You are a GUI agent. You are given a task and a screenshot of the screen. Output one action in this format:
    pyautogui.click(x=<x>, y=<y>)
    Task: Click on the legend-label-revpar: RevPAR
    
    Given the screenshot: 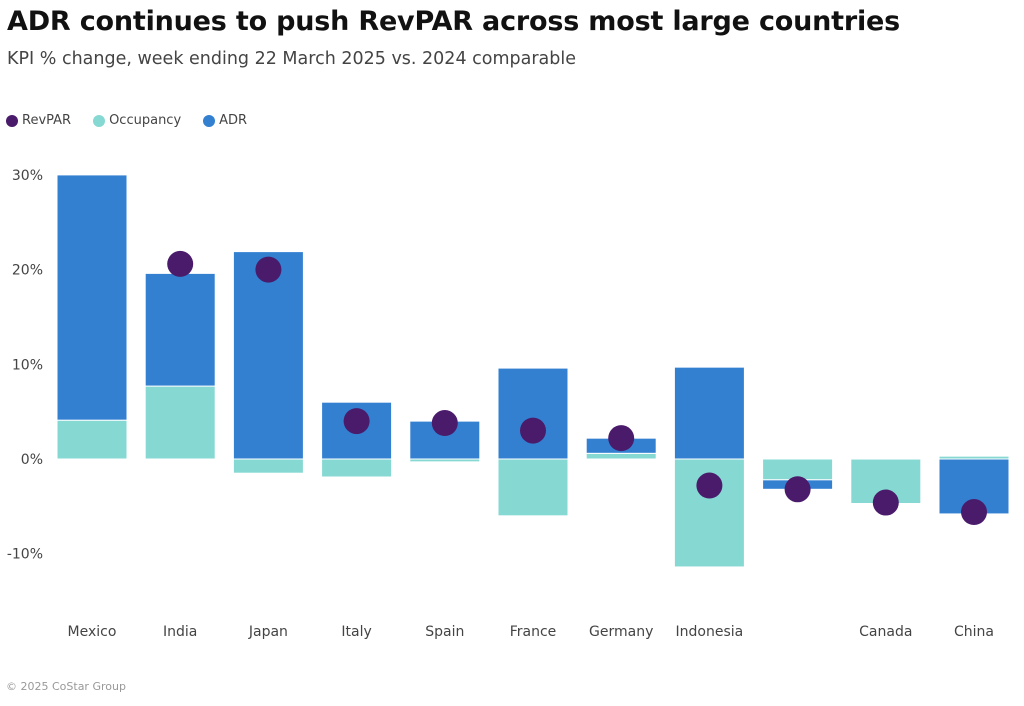 What is the action you would take?
    pyautogui.click(x=47, y=120)
    